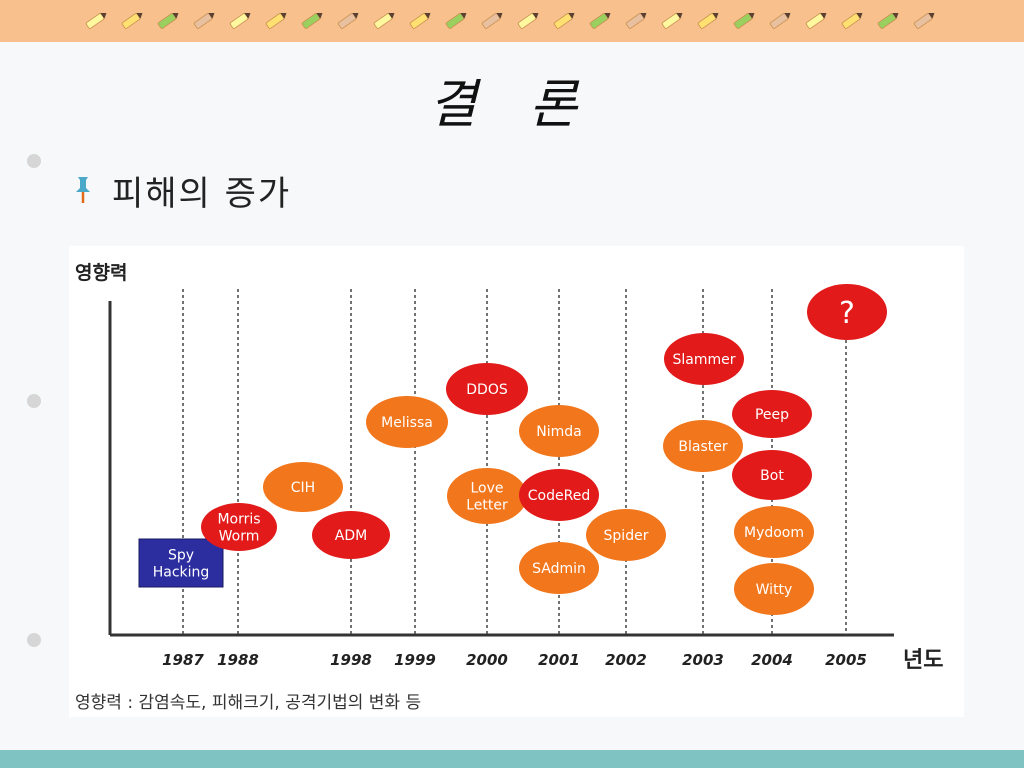 This screenshot has width=1024, height=768. What do you see at coordinates (202, 193) in the screenshot?
I see `subtitle-text: 피해의 증가` at bounding box center [202, 193].